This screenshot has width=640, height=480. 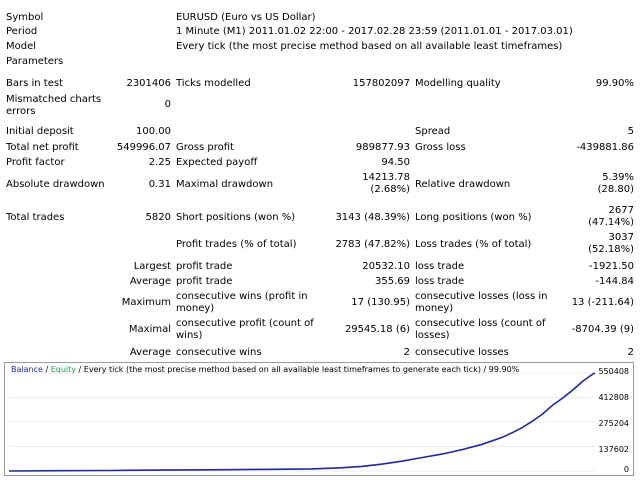 I want to click on maximal-drawdown-label: Maximal drawdown, so click(x=225, y=184).